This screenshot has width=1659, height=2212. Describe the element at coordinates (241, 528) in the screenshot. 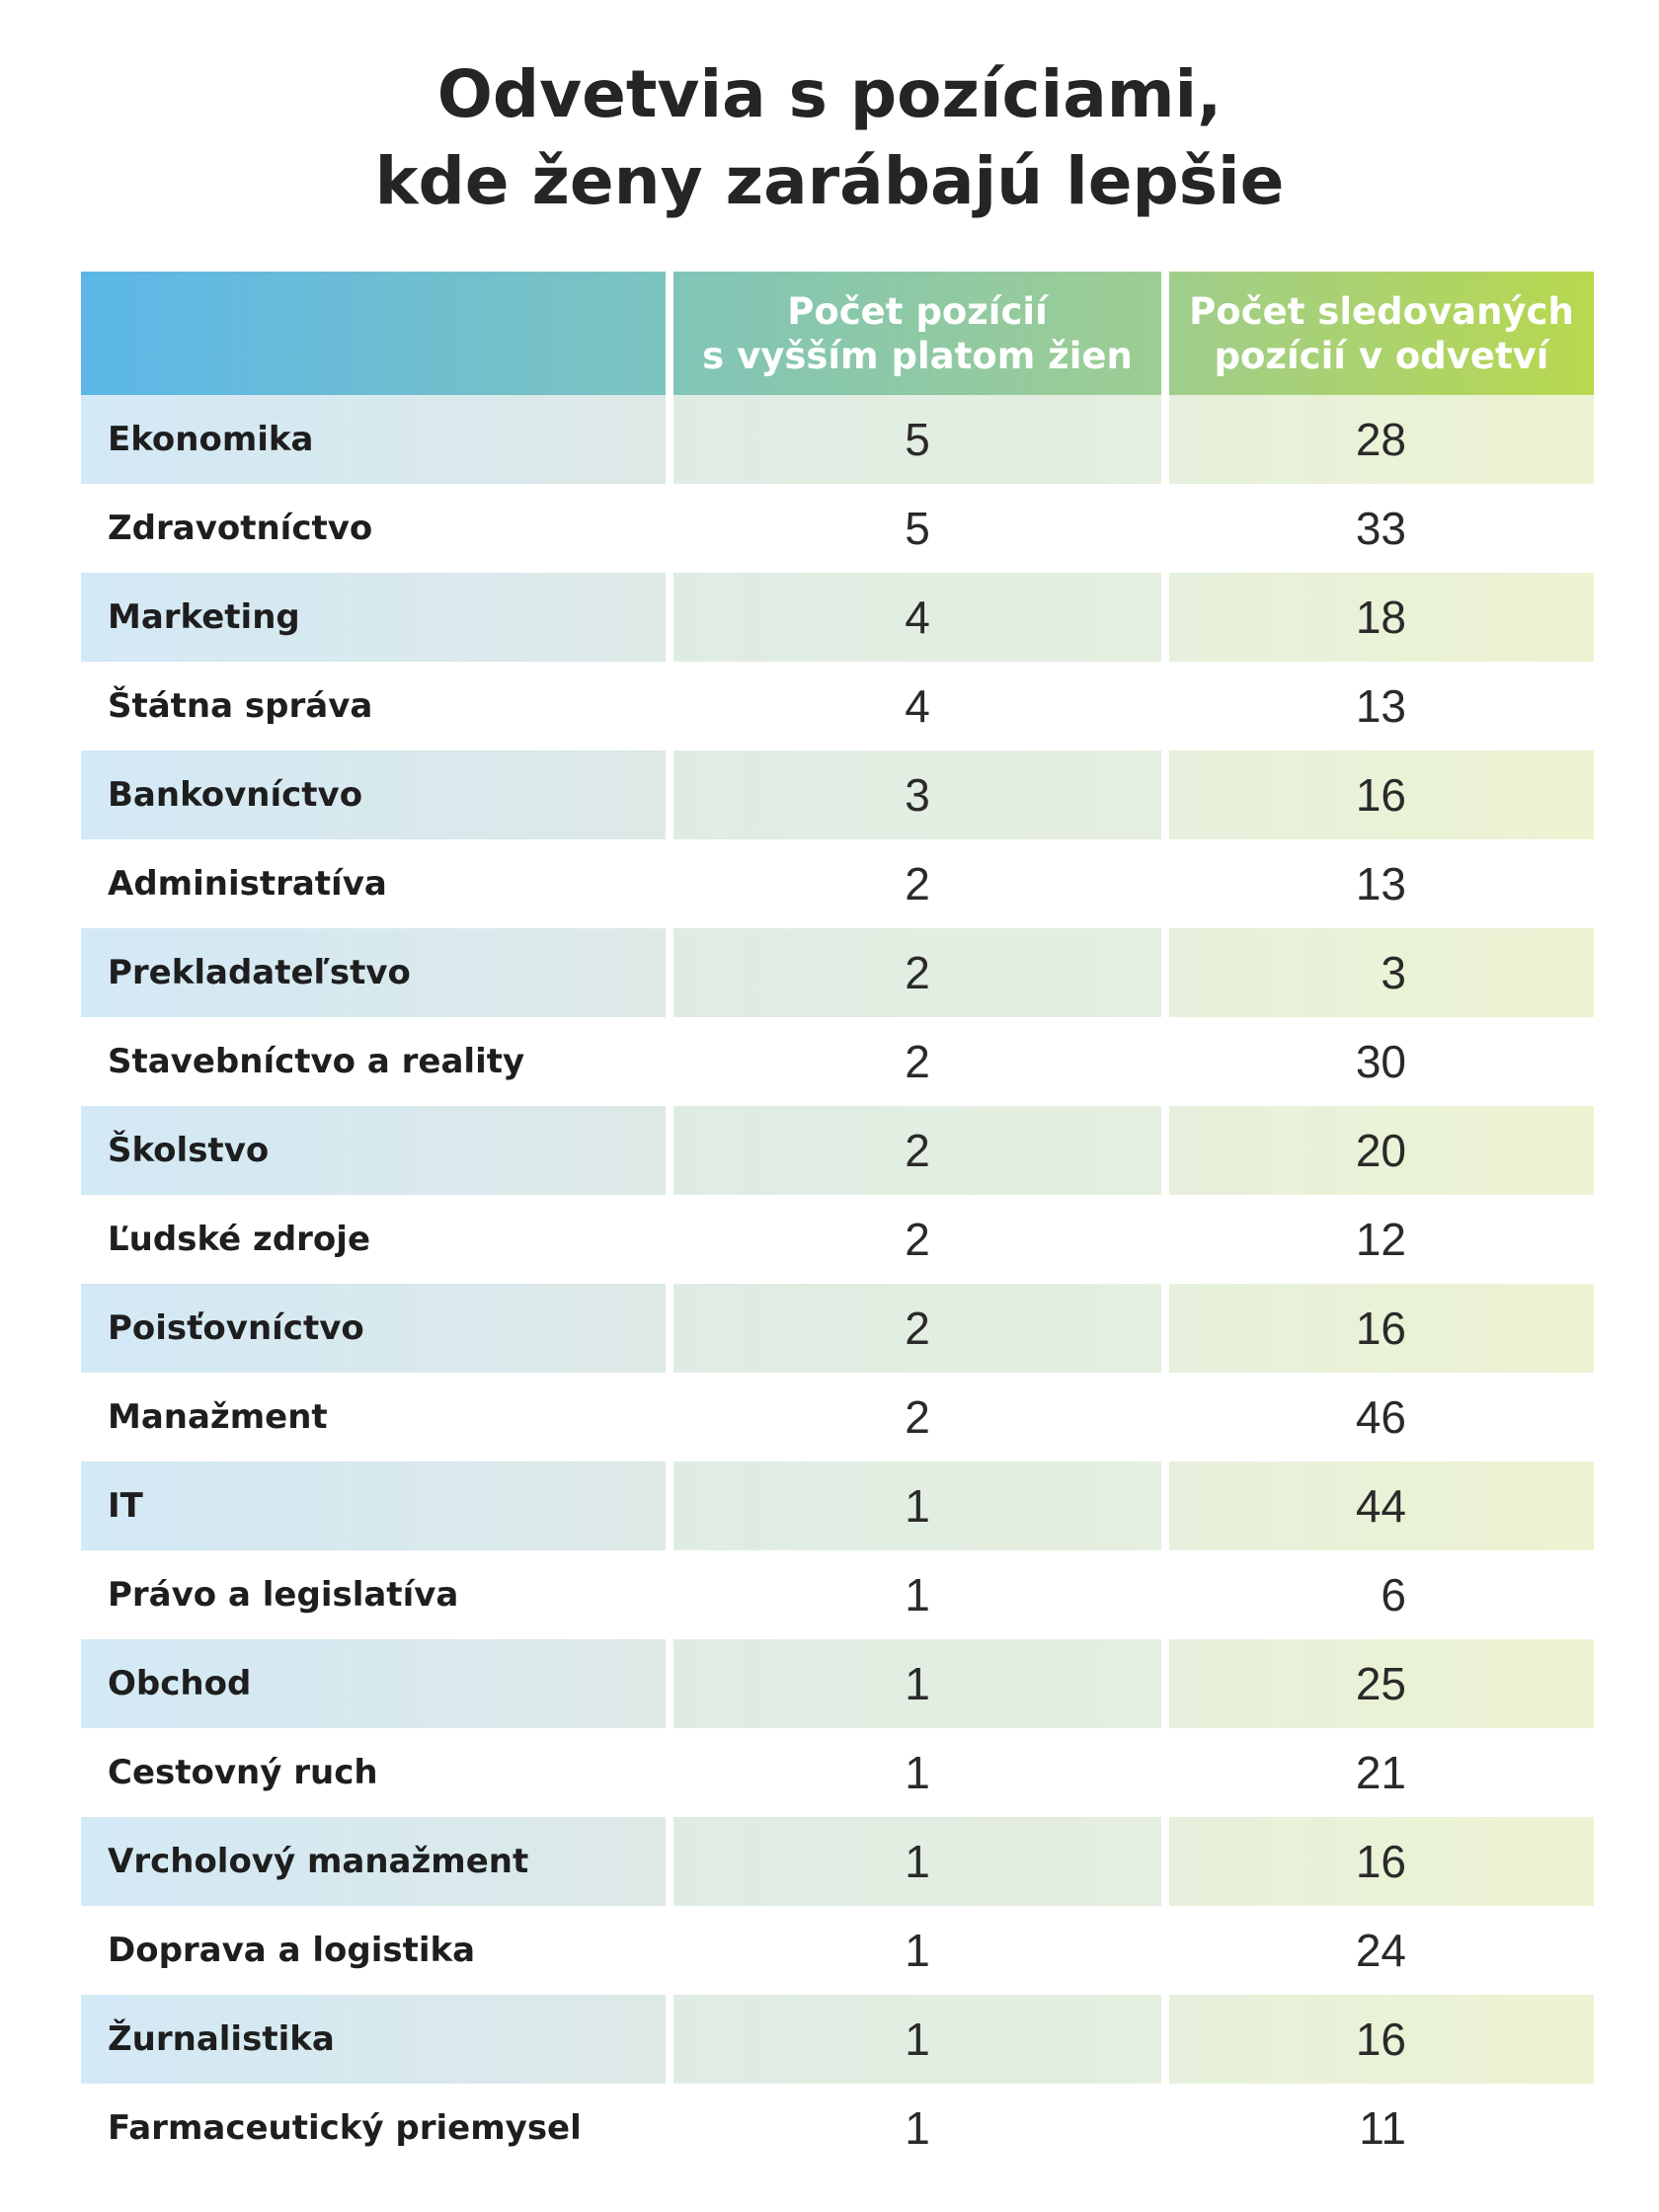

I see `industry-label: Zdravotníctvo` at that location.